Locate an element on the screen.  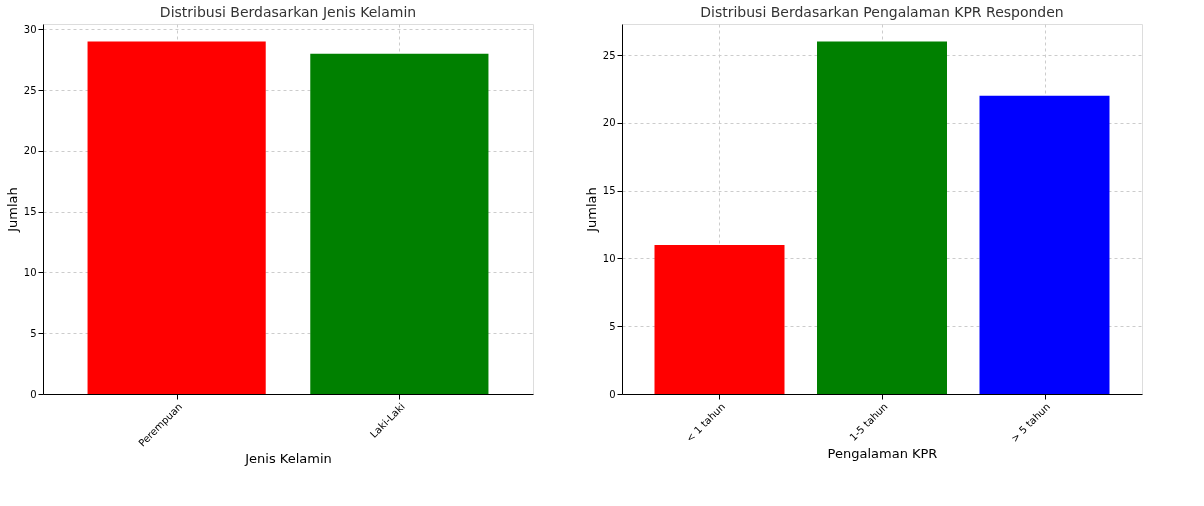
y-tick-label: 30 is located at coordinates (30, 29).